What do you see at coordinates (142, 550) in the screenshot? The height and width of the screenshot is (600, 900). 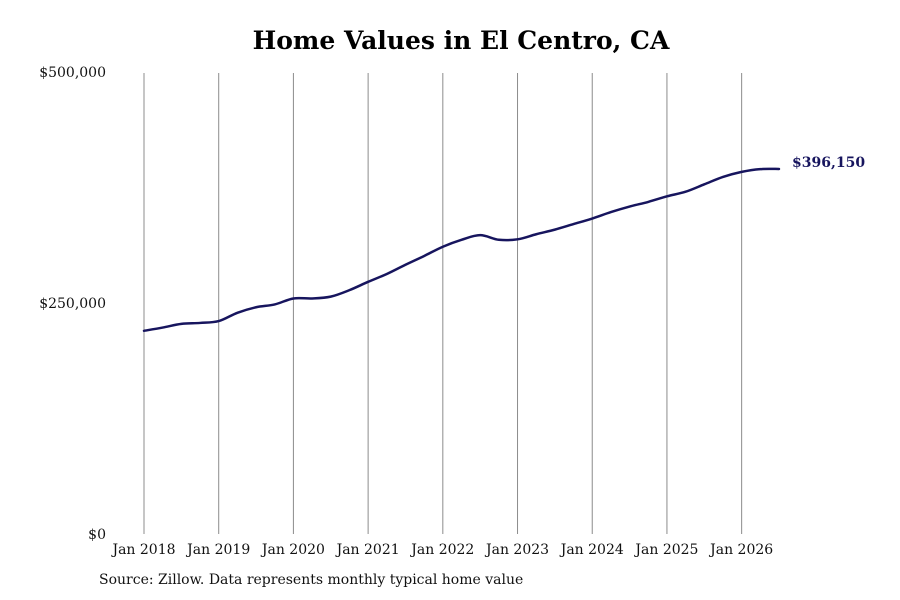 I see `x-tick-label: Jan 2018` at bounding box center [142, 550].